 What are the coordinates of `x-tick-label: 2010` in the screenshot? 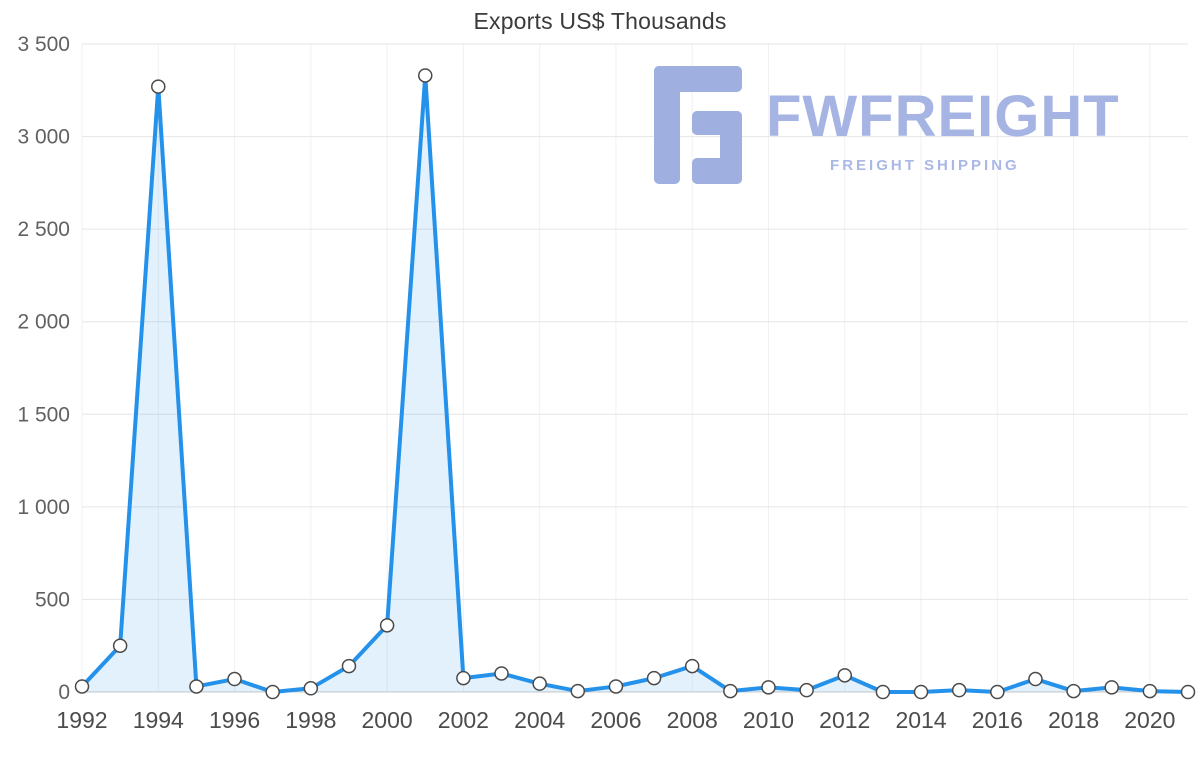 It's located at (768, 720).